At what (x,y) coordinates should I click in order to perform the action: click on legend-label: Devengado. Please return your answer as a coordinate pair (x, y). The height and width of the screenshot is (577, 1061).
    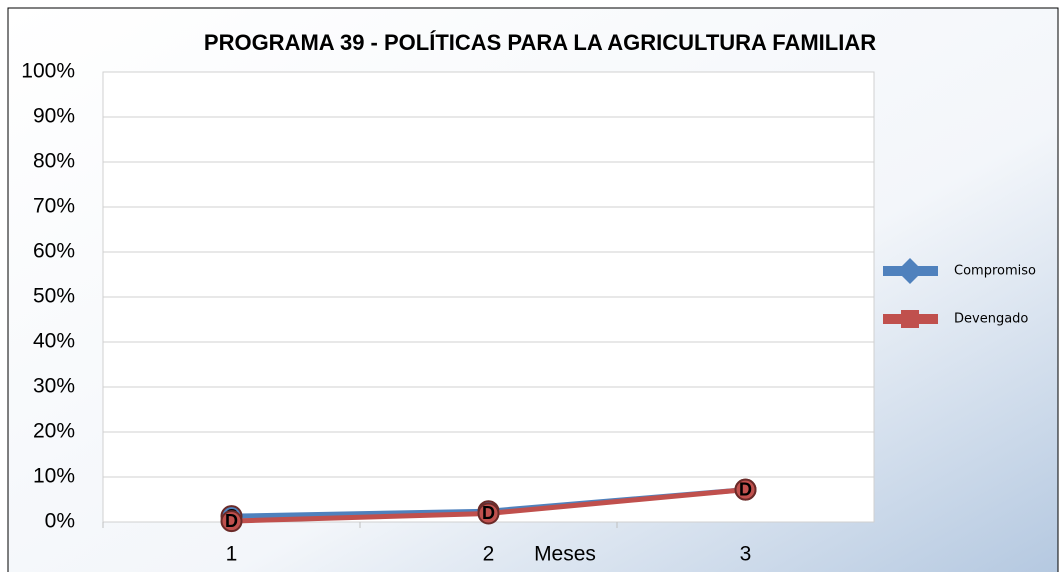
    Looking at the image, I should click on (991, 319).